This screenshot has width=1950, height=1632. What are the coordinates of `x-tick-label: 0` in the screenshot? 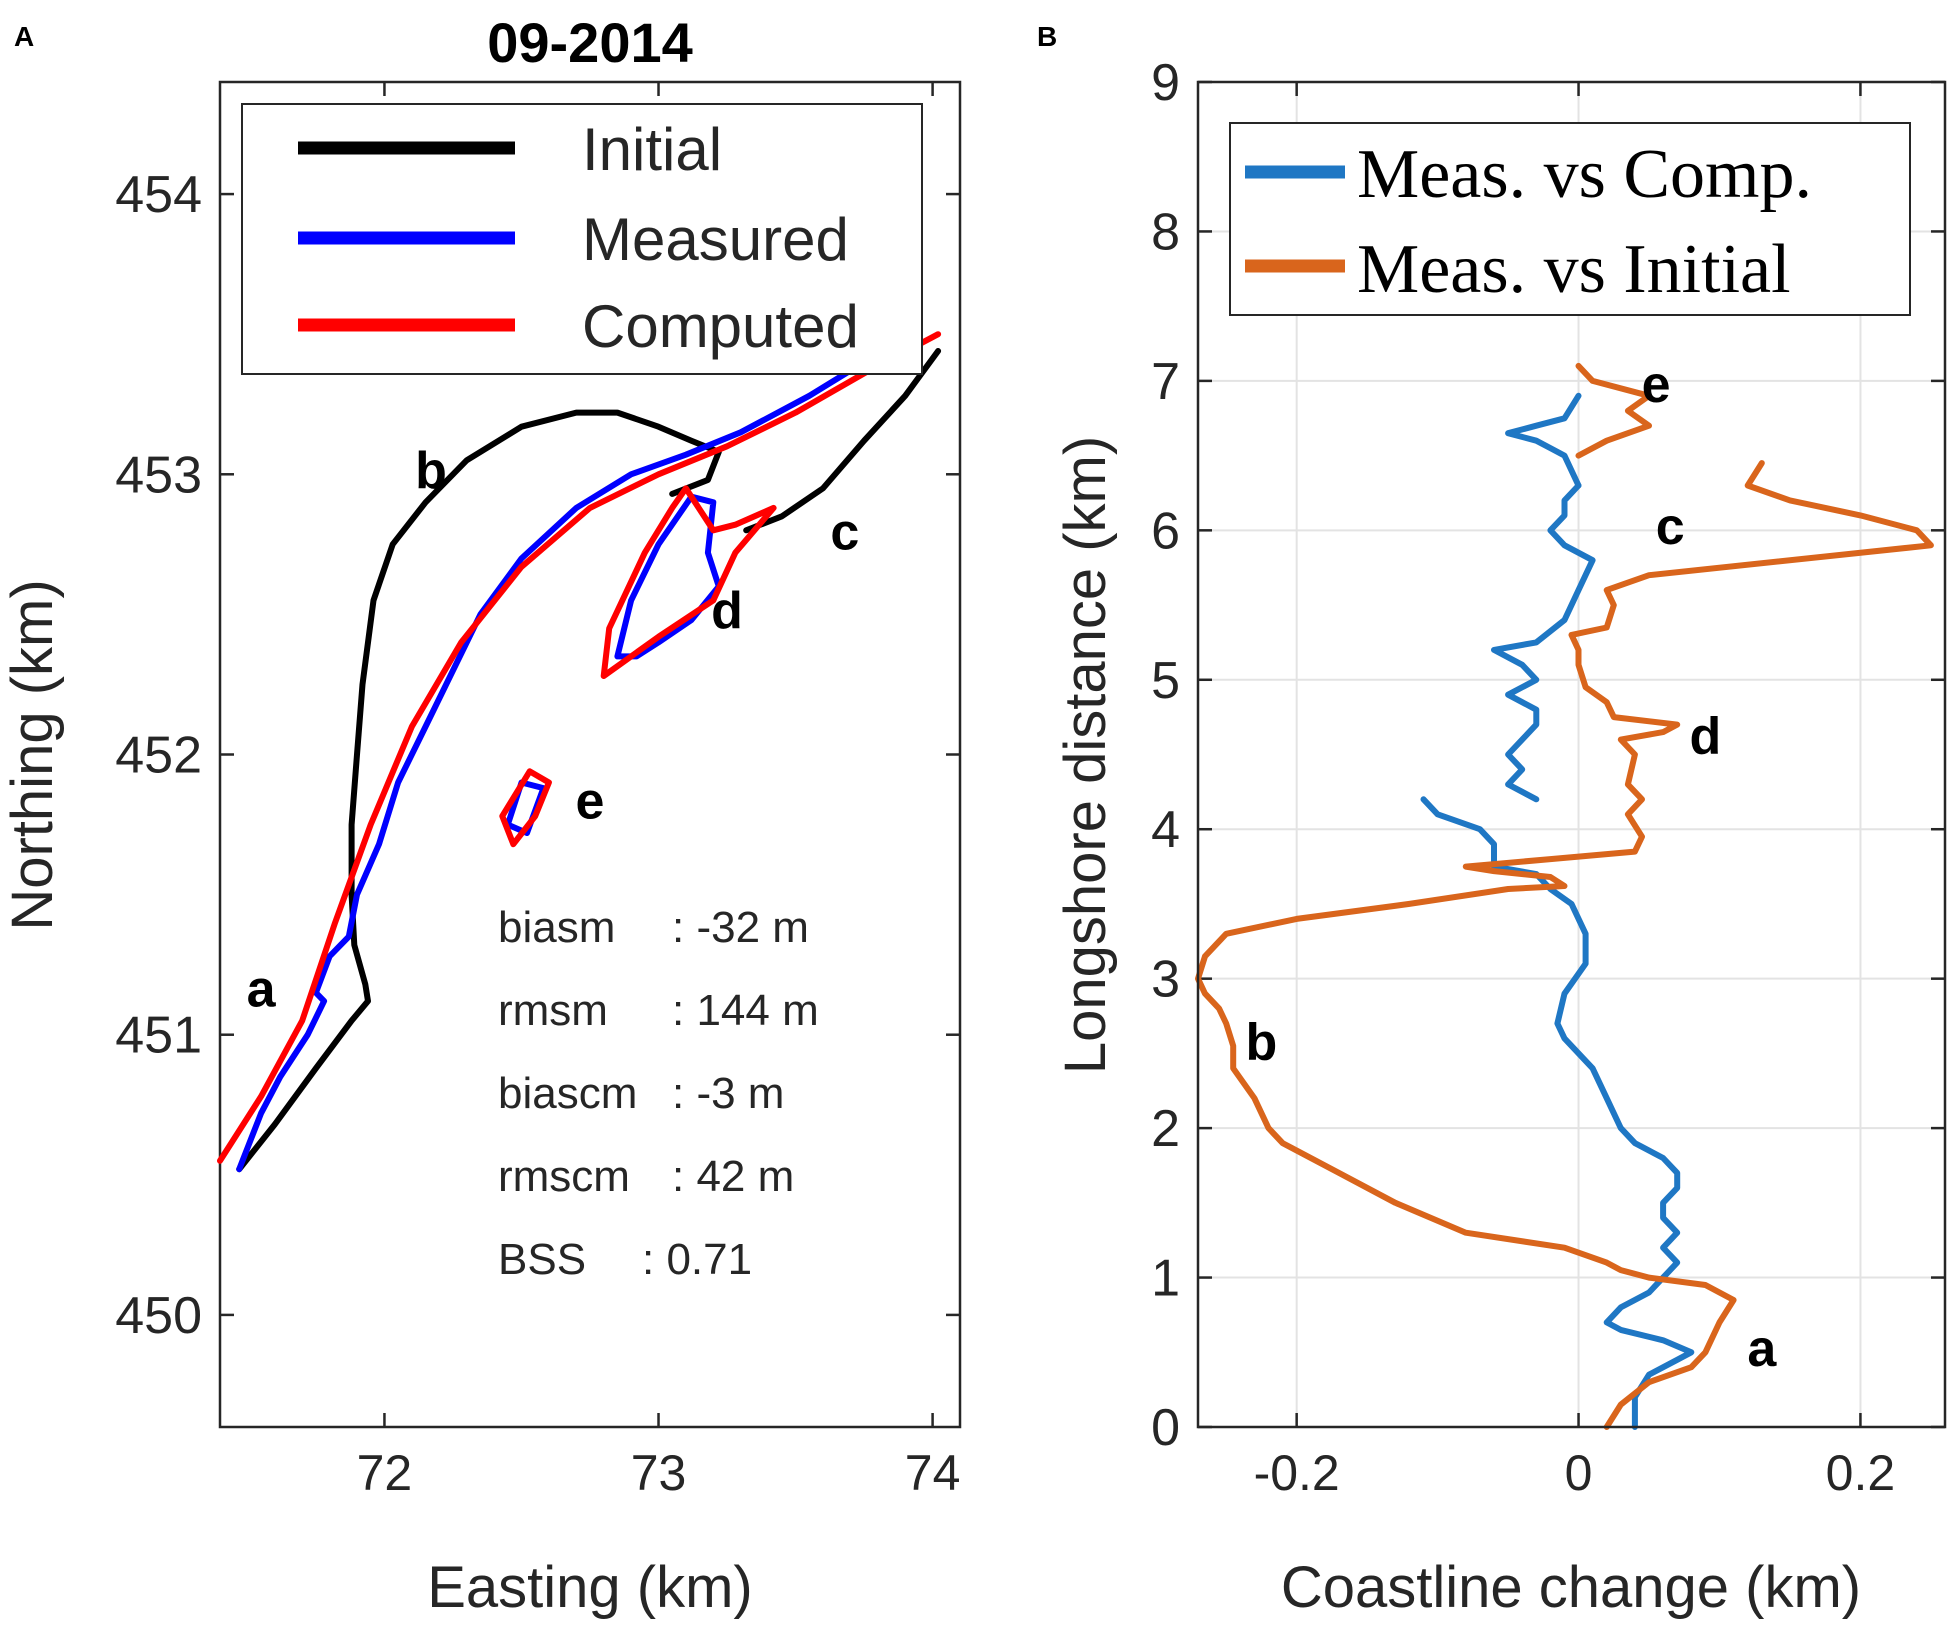 It's located at (1579, 1473).